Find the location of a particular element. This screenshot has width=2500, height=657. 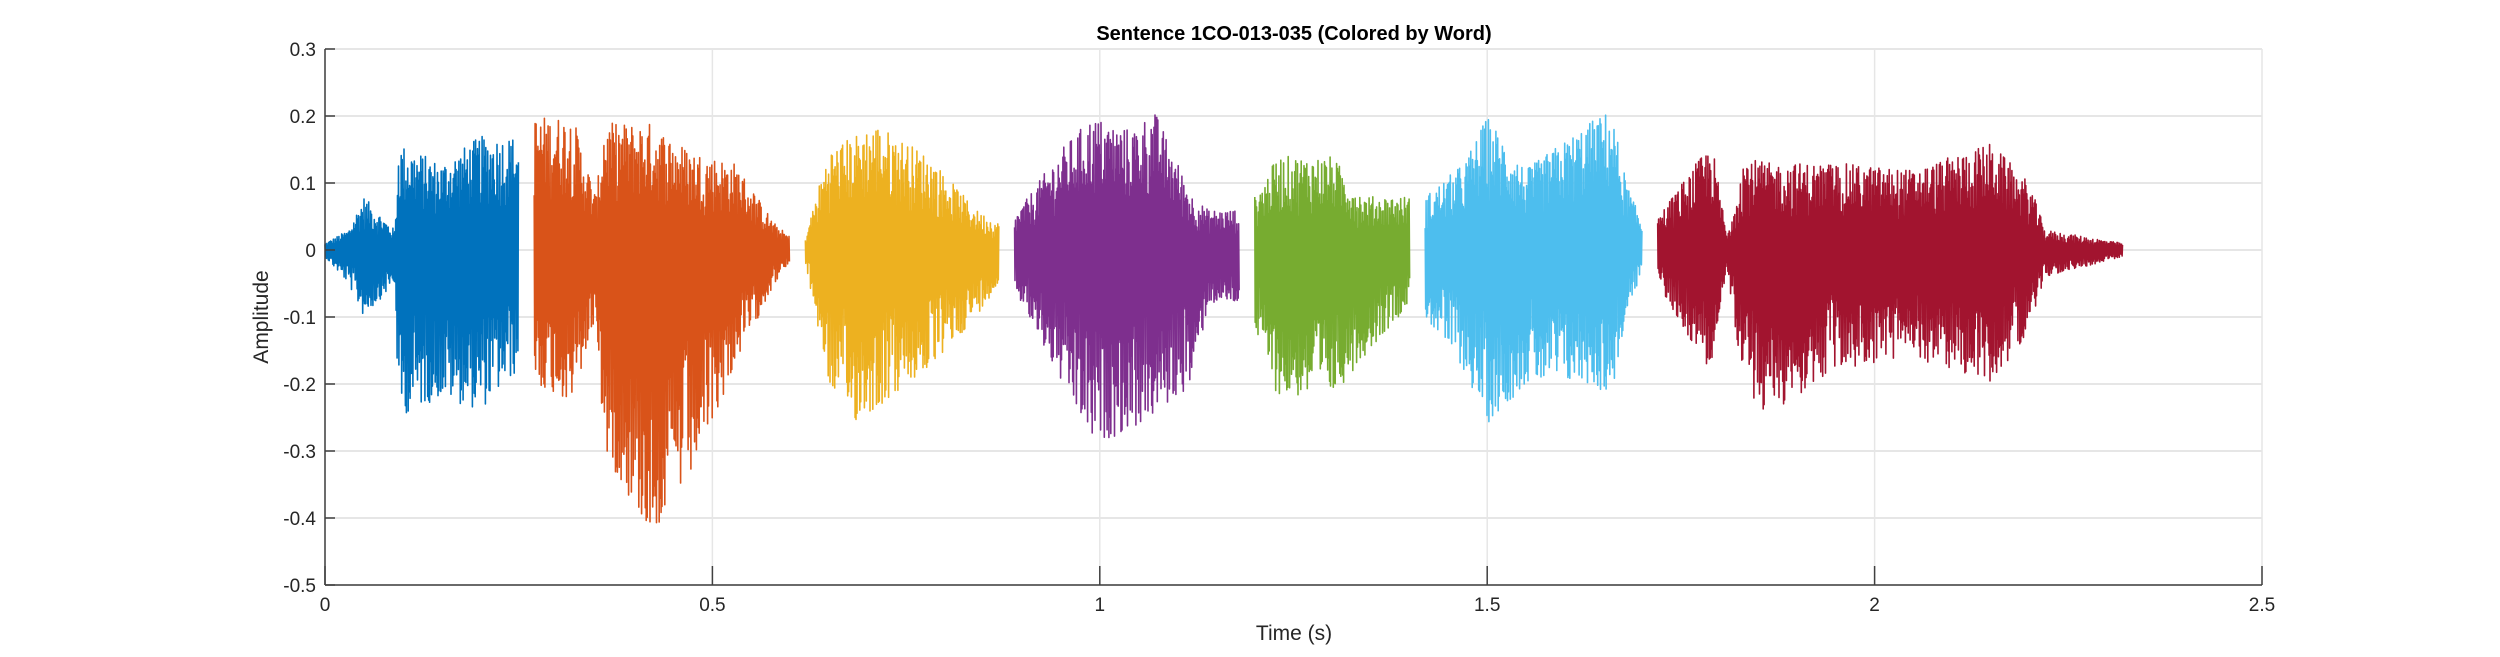

y-axis-label: Amplitude is located at coordinates (261, 316).